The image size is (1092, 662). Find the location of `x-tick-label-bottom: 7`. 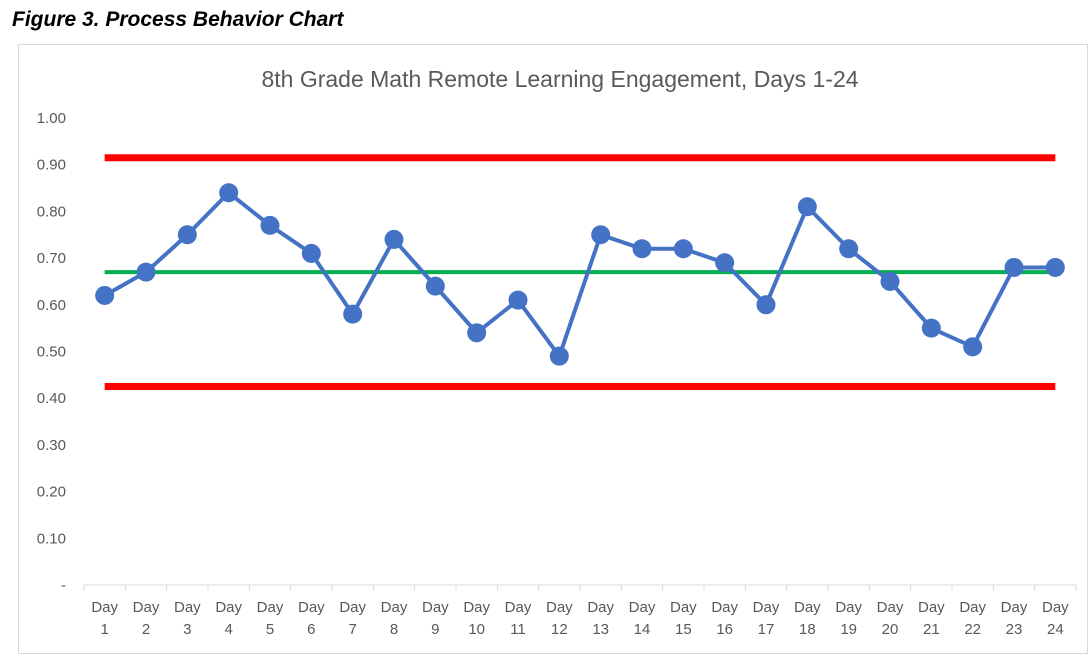

x-tick-label-bottom: 7 is located at coordinates (352, 629).